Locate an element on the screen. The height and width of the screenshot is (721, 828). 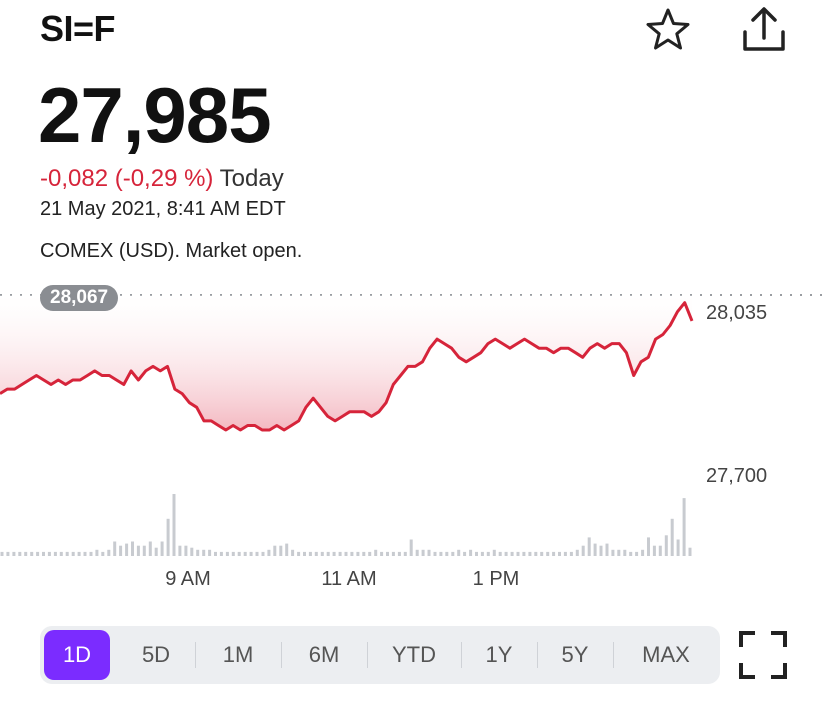
fullscreen-icon is located at coordinates (763, 655).